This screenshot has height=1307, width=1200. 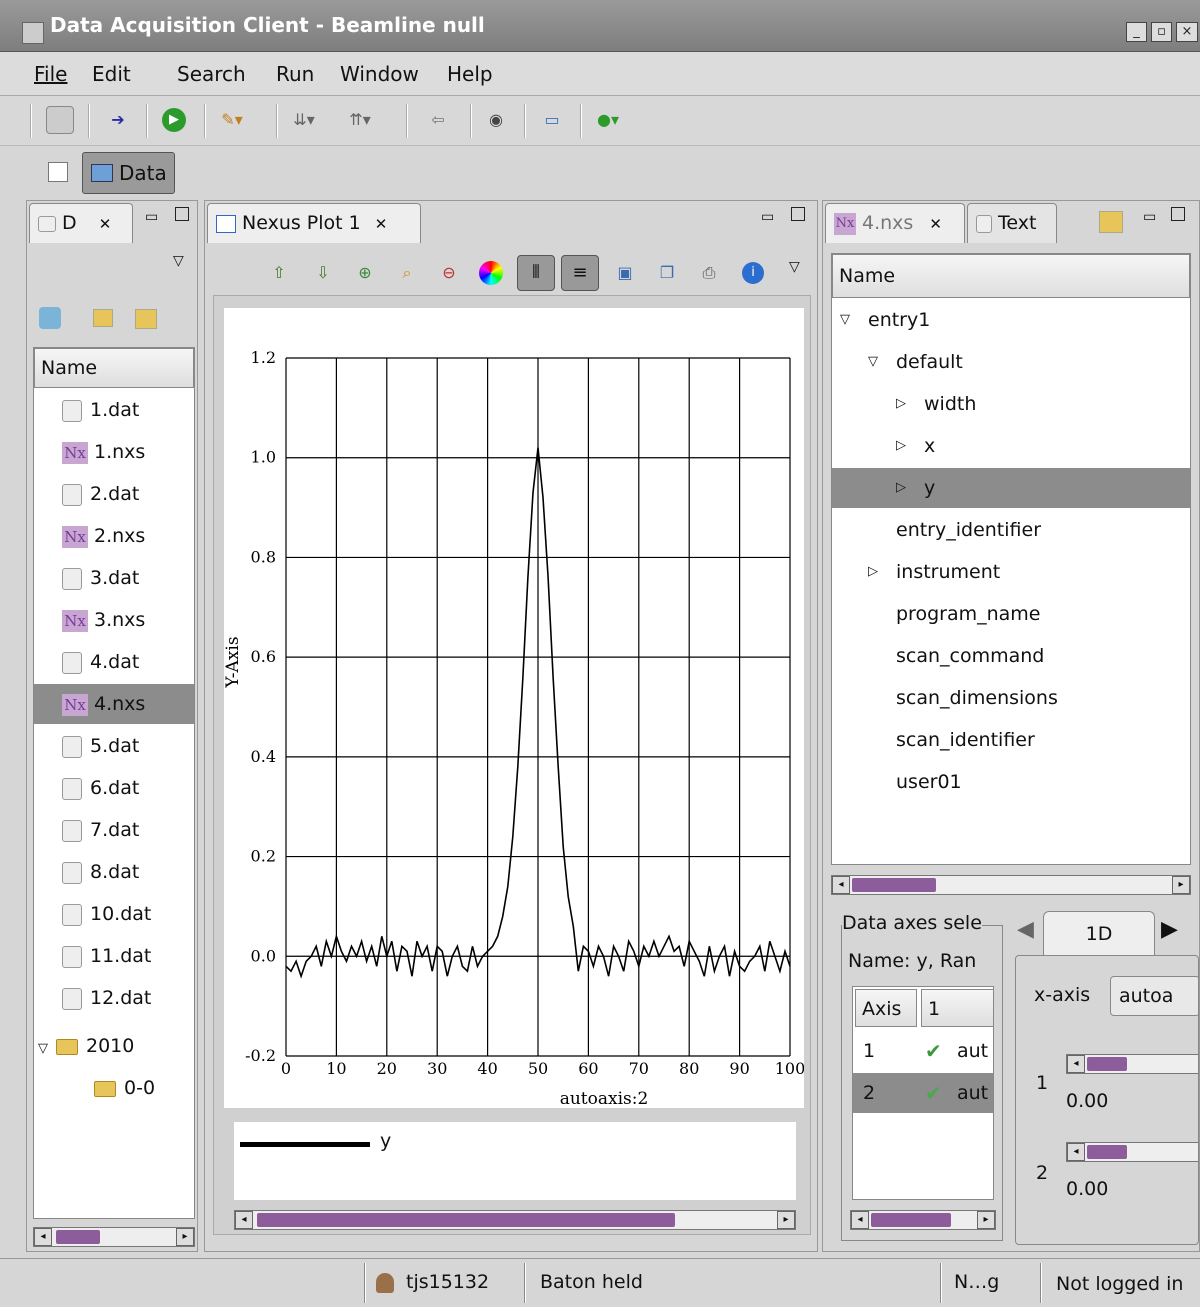 What do you see at coordinates (114, 746) in the screenshot?
I see `file-list-item: 5.dat` at bounding box center [114, 746].